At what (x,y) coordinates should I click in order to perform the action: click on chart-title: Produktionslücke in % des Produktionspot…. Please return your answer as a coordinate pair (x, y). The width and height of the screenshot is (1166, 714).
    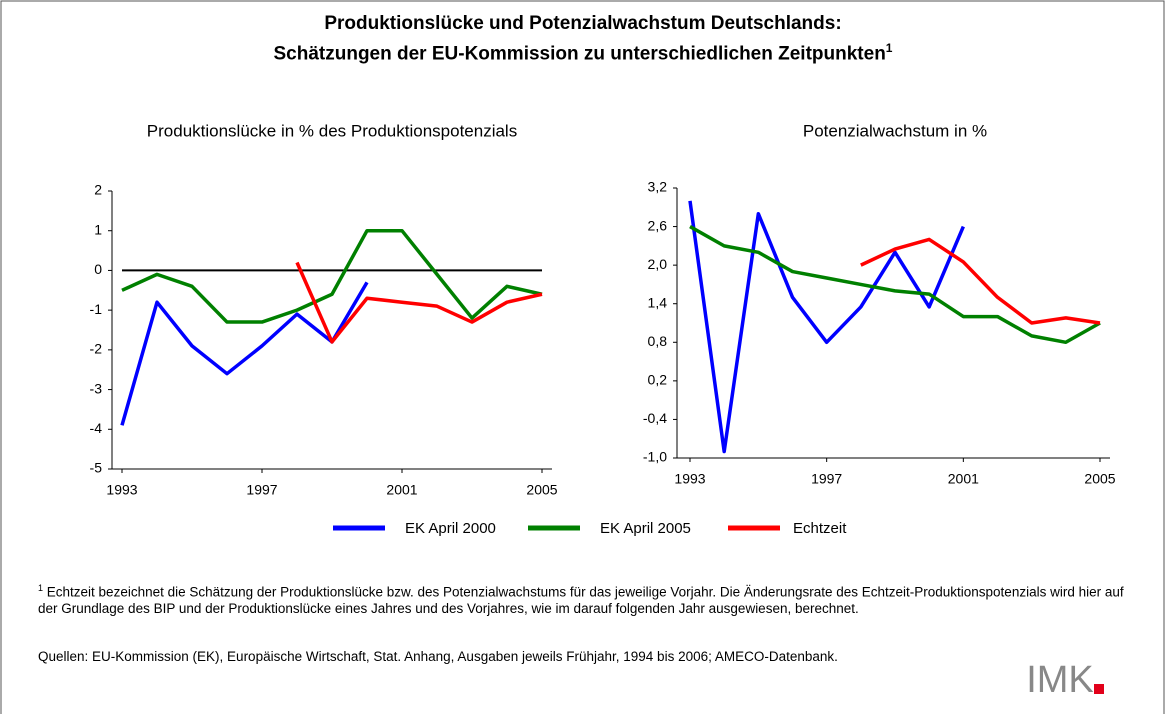
    Looking at the image, I should click on (332, 130).